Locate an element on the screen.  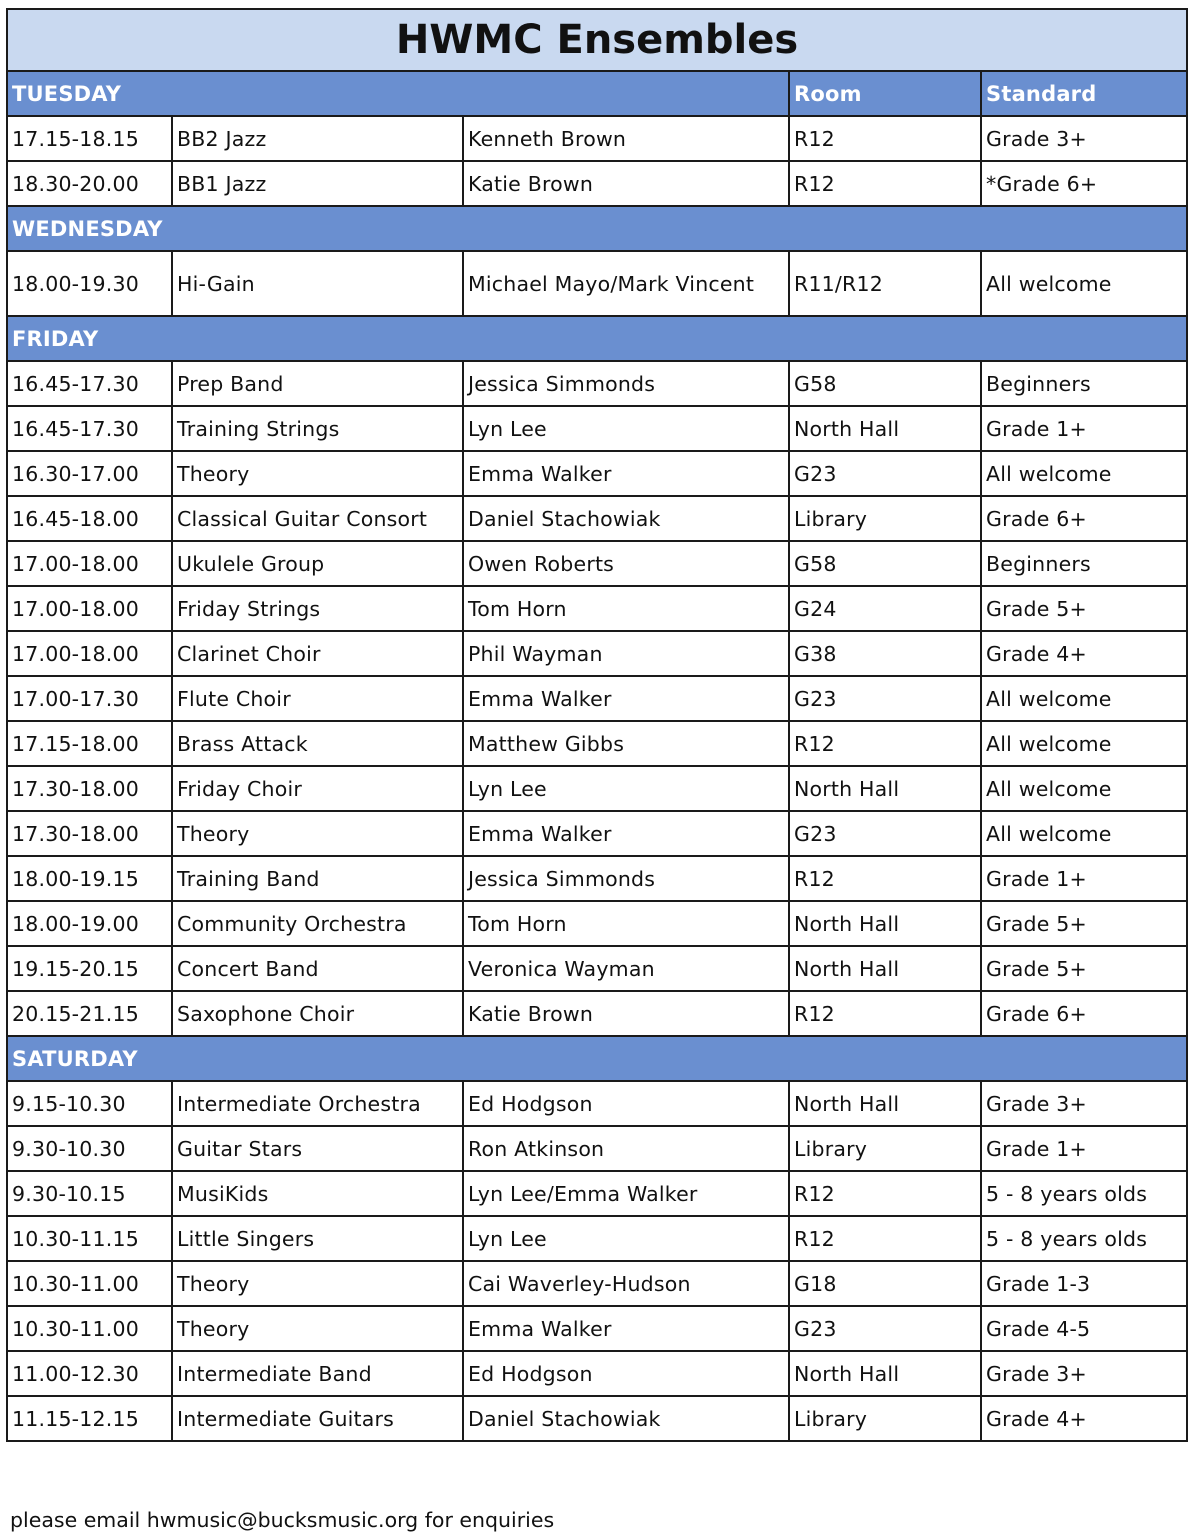
column-header-room: Room is located at coordinates (885, 93).